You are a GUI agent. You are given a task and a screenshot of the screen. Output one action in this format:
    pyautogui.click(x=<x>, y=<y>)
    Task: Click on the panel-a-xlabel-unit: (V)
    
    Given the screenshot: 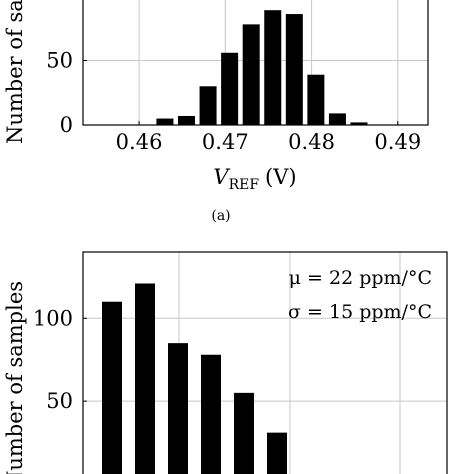 What is the action you would take?
    pyautogui.click(x=281, y=177)
    